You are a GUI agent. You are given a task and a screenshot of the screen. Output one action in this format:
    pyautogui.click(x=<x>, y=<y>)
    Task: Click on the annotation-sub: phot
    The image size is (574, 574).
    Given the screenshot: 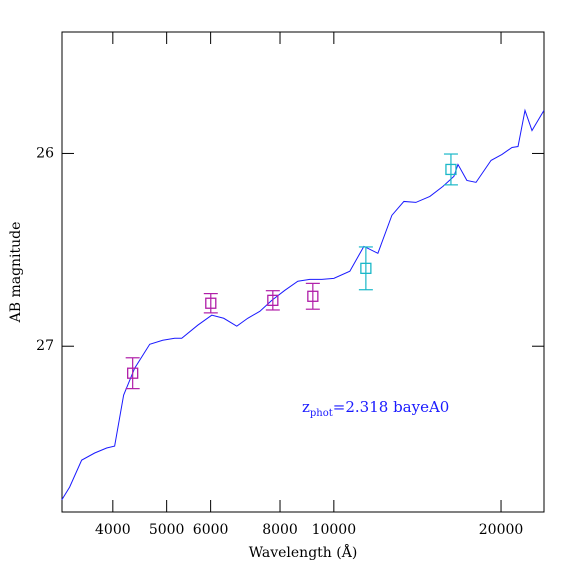 What is the action you would take?
    pyautogui.click(x=321, y=413)
    